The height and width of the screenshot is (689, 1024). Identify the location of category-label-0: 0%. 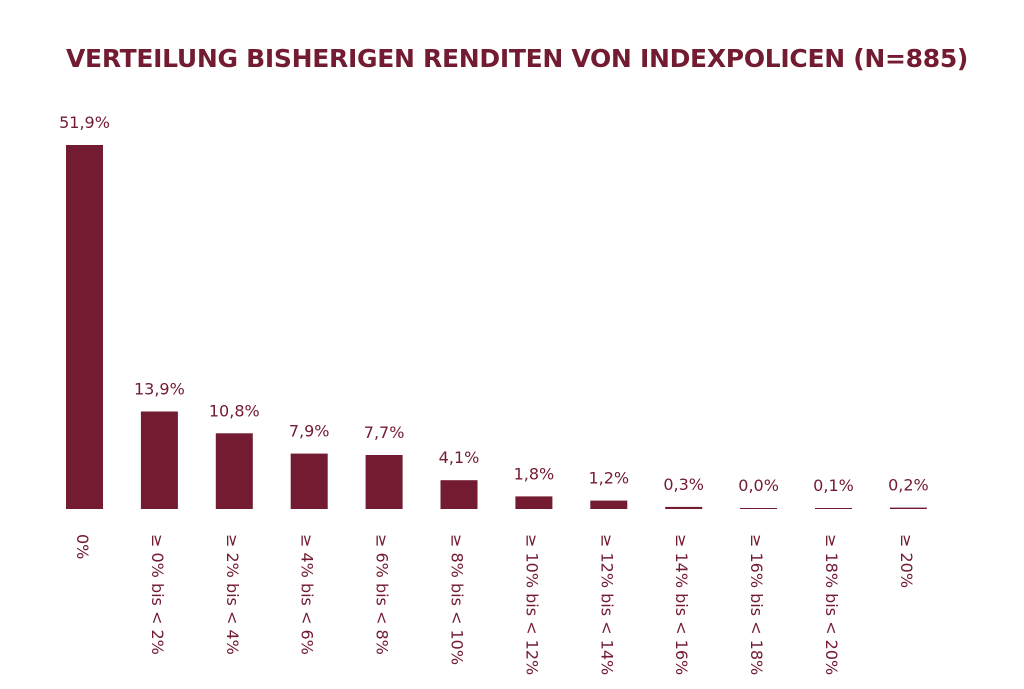
(82, 546).